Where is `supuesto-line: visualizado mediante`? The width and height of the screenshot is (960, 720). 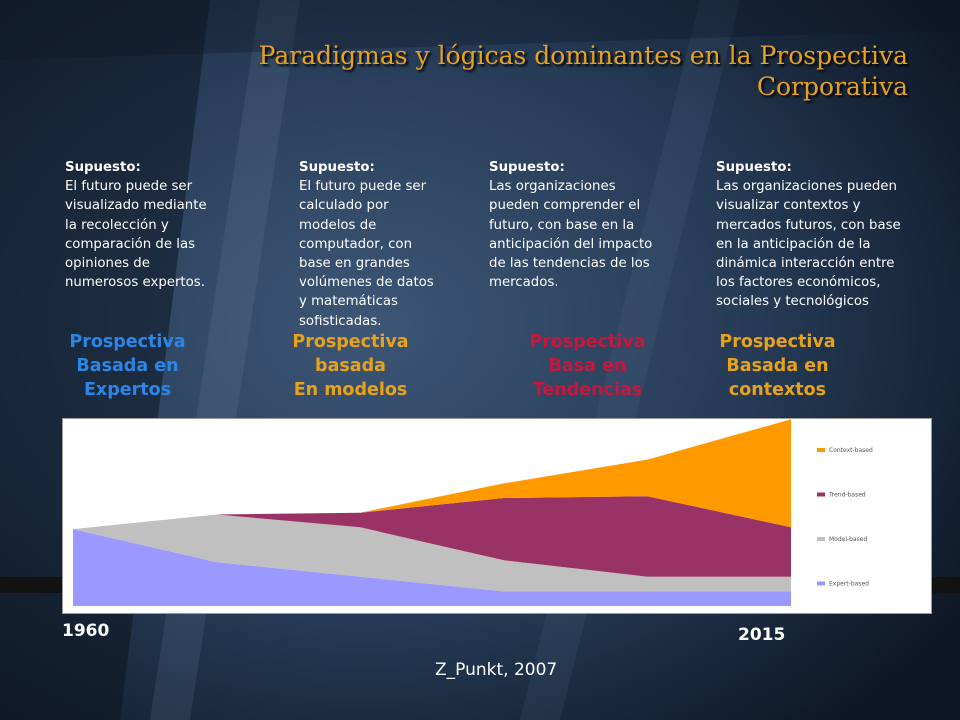 supuesto-line: visualizado mediante is located at coordinates (136, 206).